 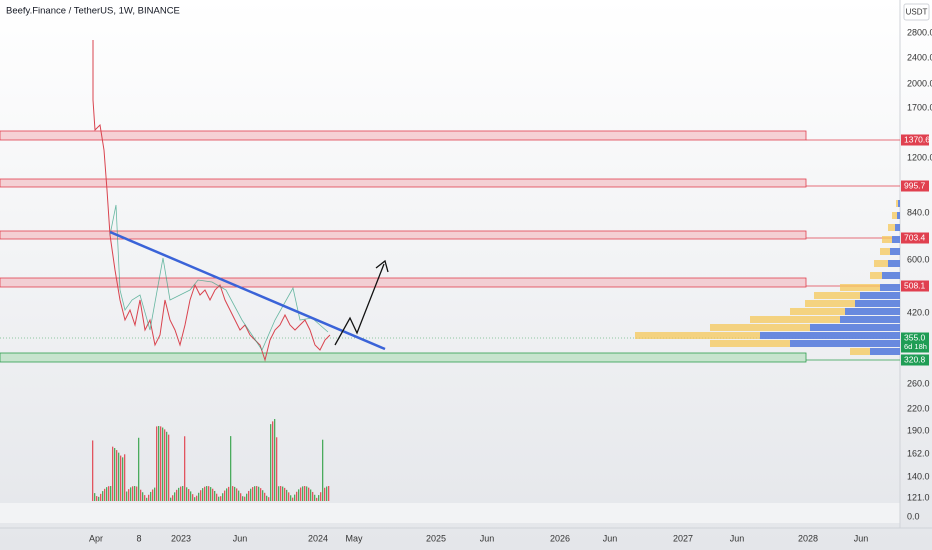 What do you see at coordinates (219, 277) in the screenshot?
I see `price-wicks` at bounding box center [219, 277].